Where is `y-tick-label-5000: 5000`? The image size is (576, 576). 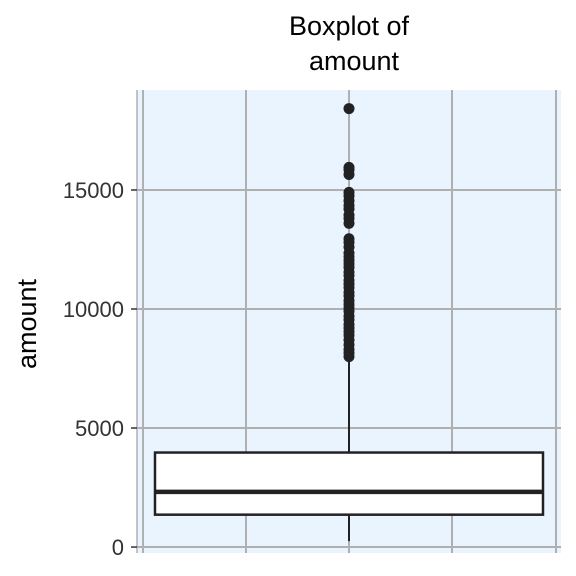 y-tick-label-5000: 5000 is located at coordinates (99, 428).